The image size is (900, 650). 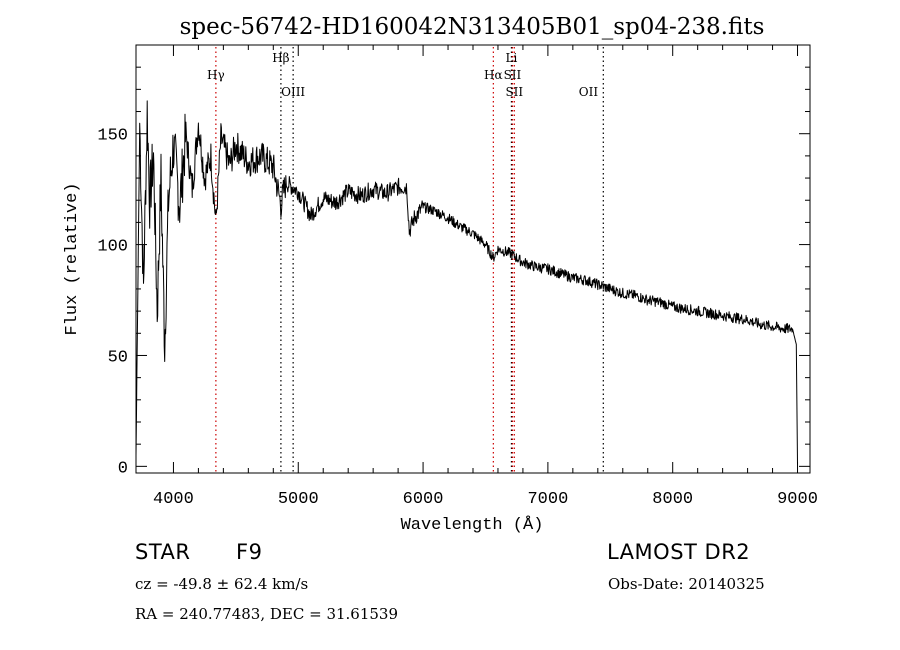 I want to click on x-tick-labels: 4000 5000 6000 7000 8000 9000, so click(x=485, y=499).